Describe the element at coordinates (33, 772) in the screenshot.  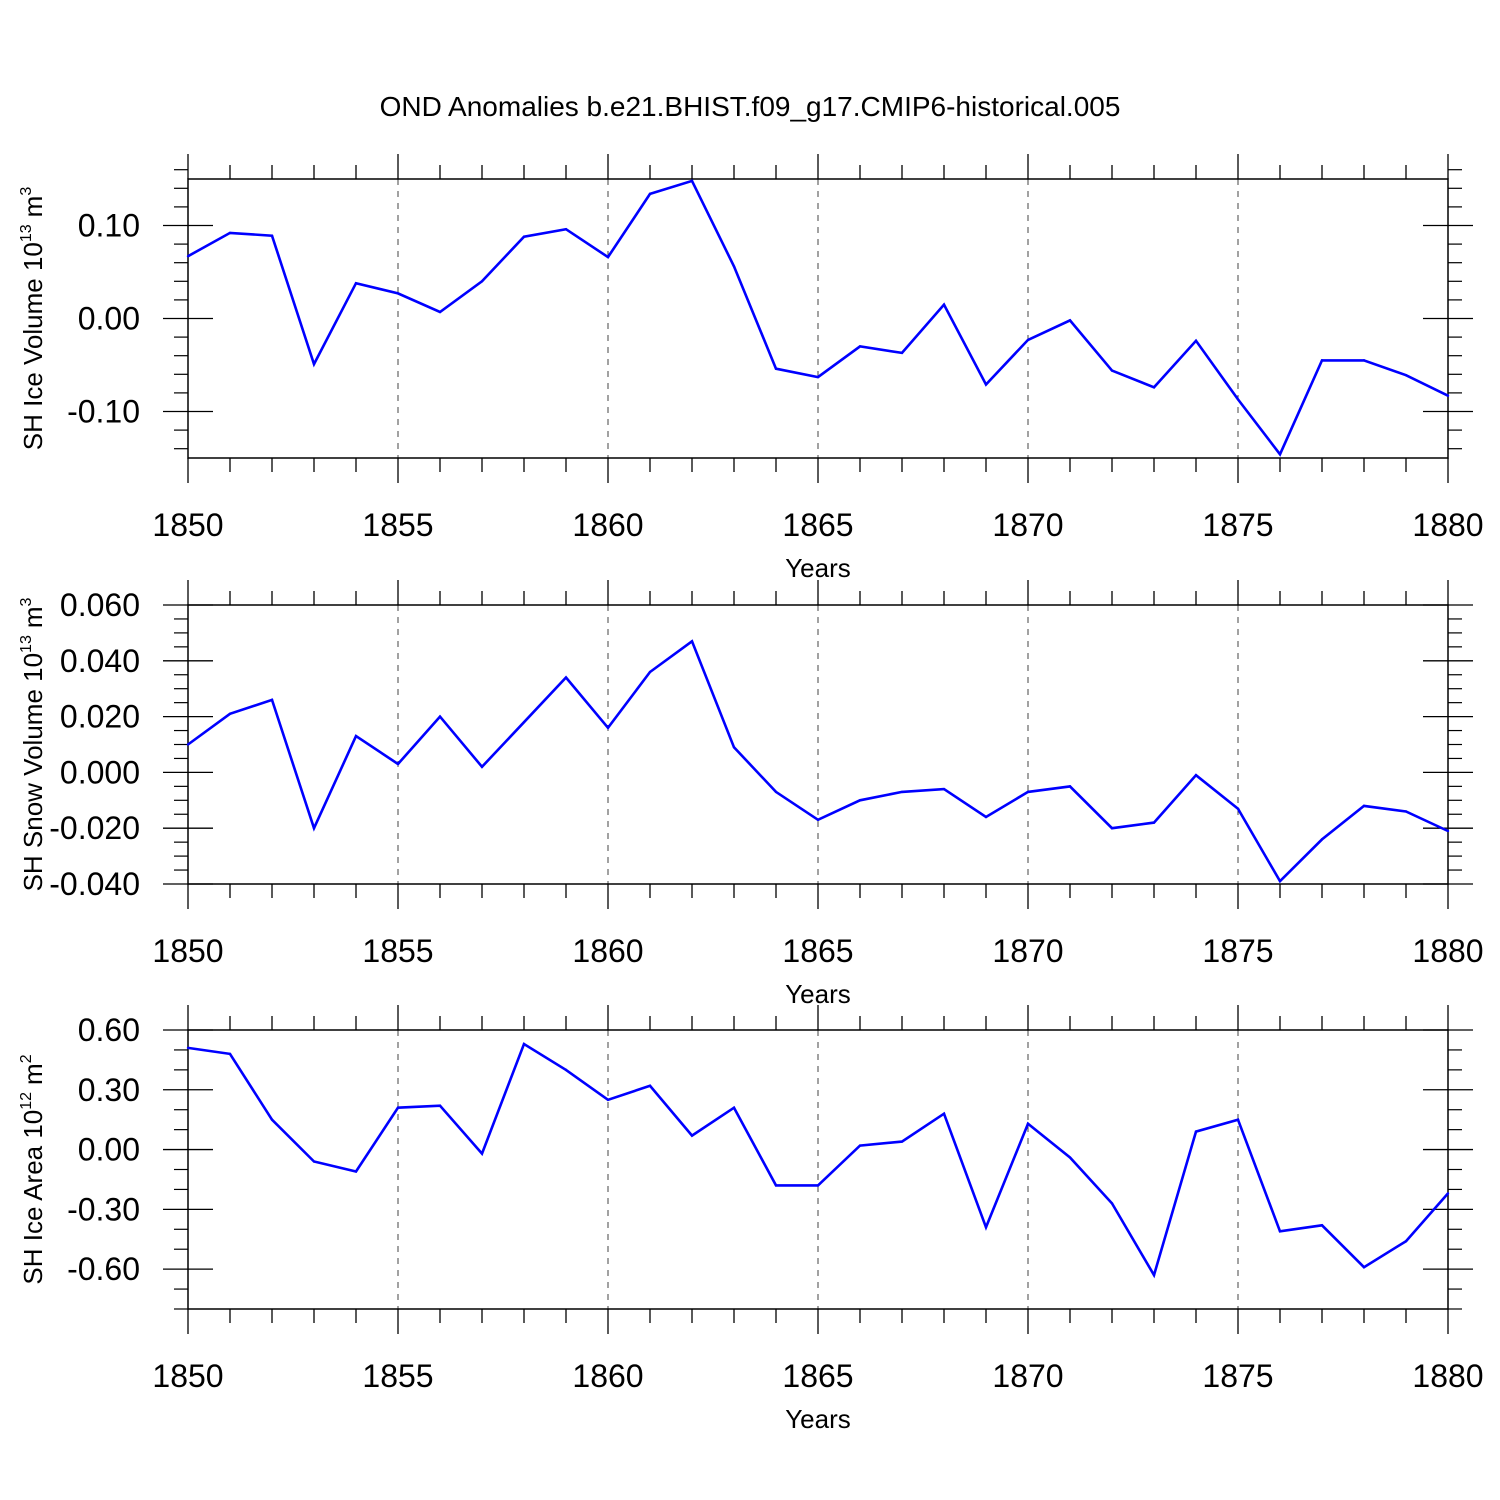
I see `snow-volume-y-axis-title-main: SH Snow Volume 10` at that location.